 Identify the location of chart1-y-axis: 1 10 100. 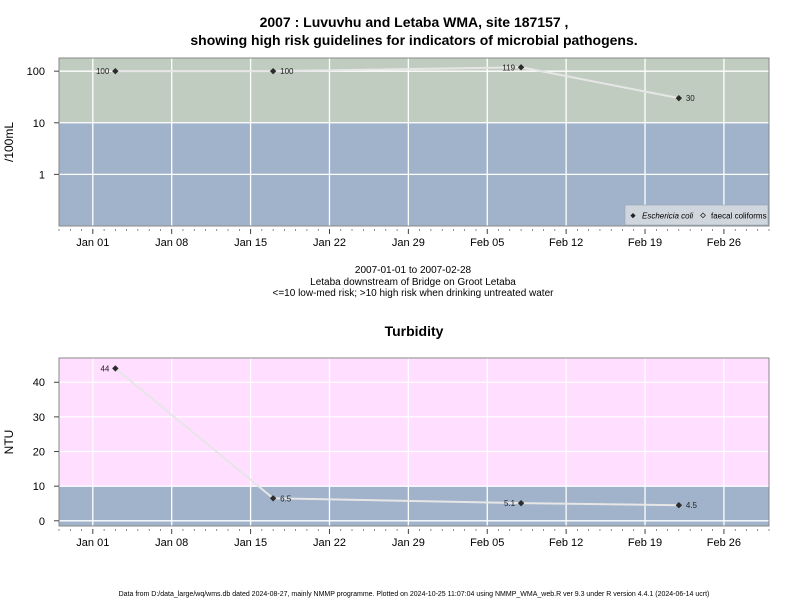
(43, 123).